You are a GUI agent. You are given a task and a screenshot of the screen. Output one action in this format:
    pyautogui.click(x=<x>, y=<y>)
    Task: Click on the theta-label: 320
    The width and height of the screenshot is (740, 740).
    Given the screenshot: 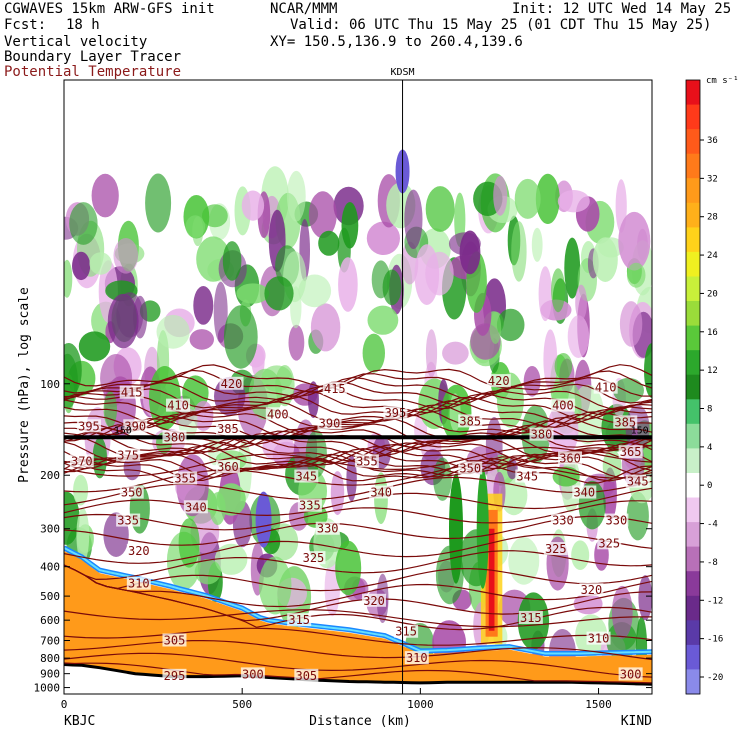 What is the action you would take?
    pyautogui.click(x=374, y=601)
    